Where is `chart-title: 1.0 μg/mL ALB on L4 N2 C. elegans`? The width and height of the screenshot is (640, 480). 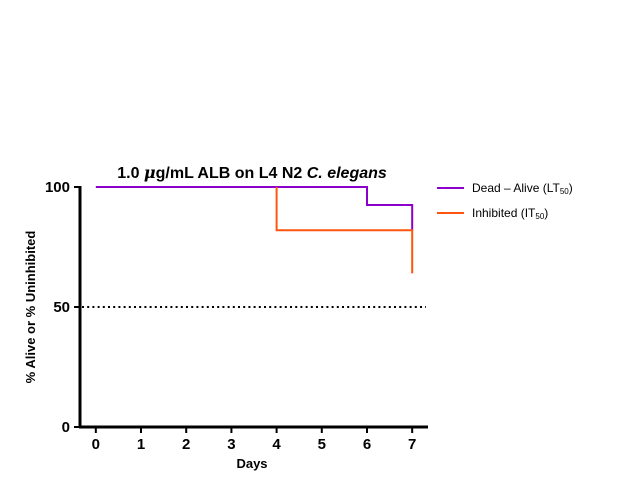
chart-title: 1.0 μg/mL ALB on L4 N2 C. elegans is located at coordinates (252, 172).